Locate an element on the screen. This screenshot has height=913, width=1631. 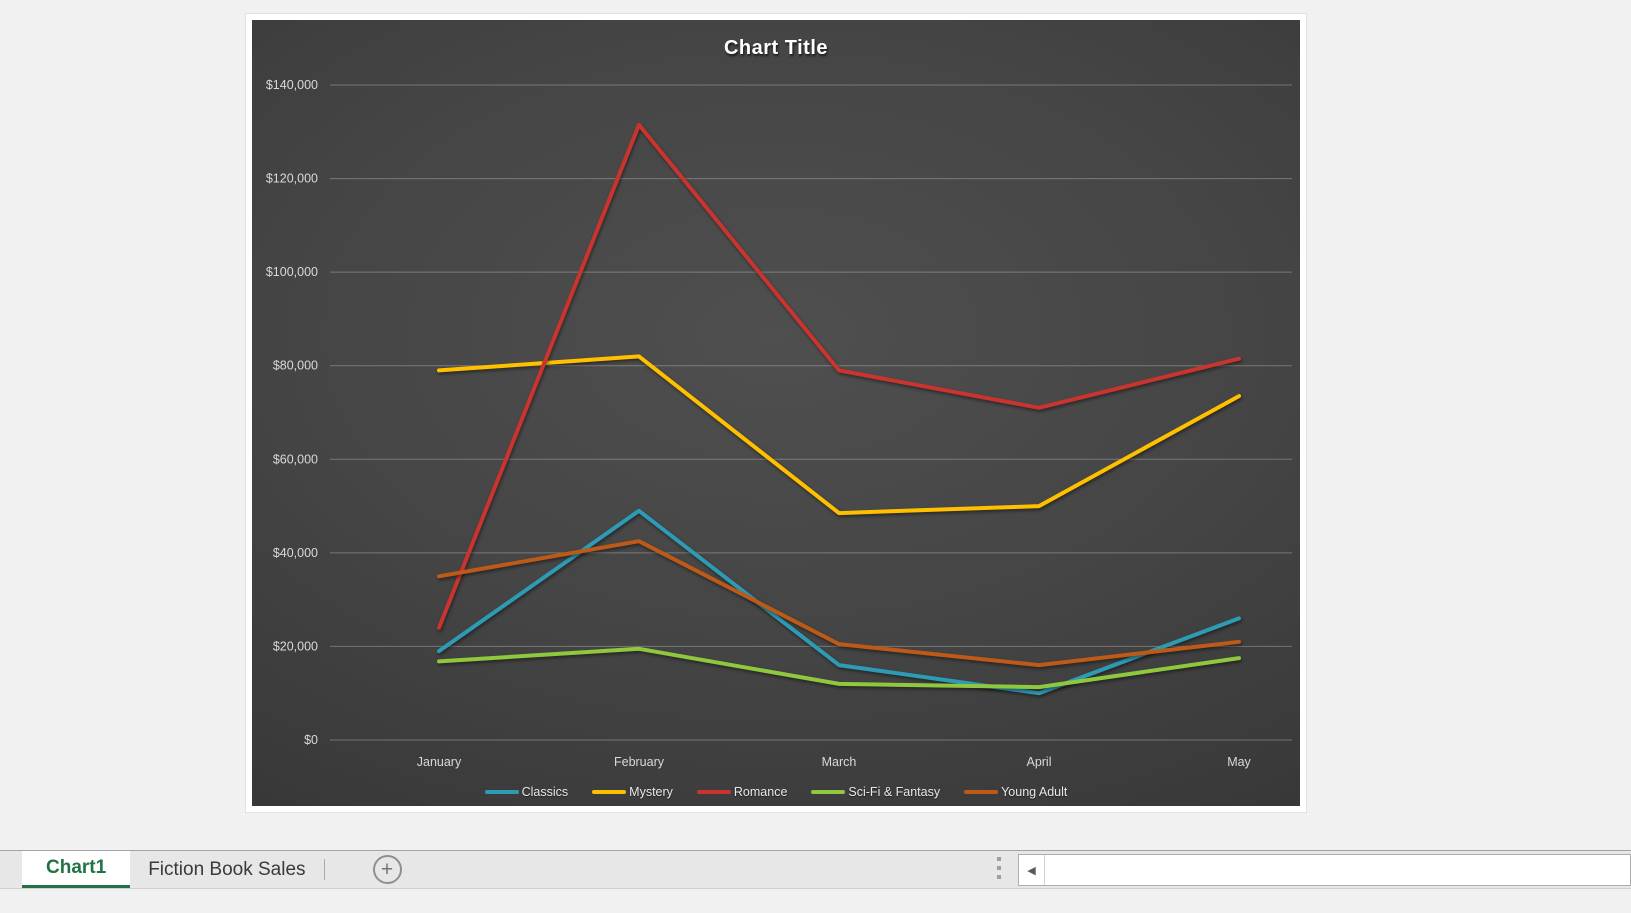
series-line-classics is located at coordinates (839, 602).